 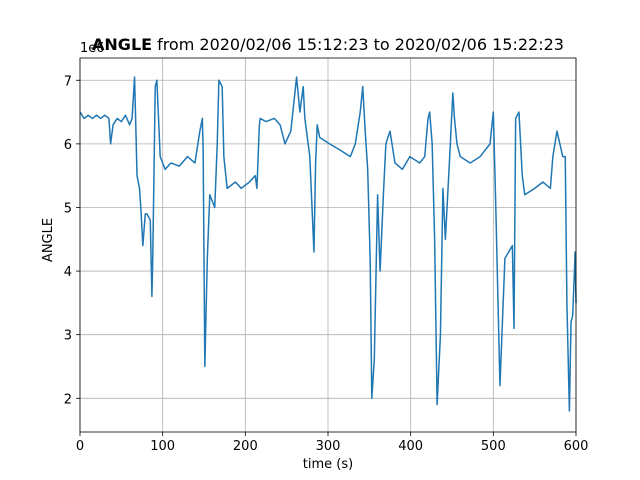 What do you see at coordinates (576, 446) in the screenshot?
I see `x-tick-label: 600` at bounding box center [576, 446].